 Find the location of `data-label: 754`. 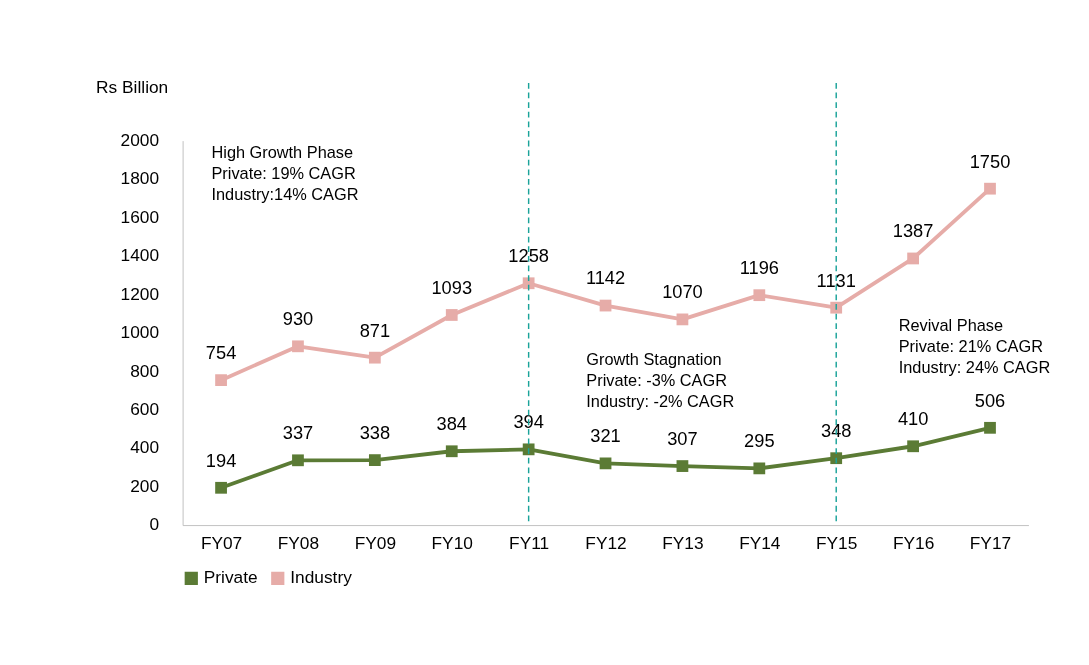

data-label: 754 is located at coordinates (221, 352).